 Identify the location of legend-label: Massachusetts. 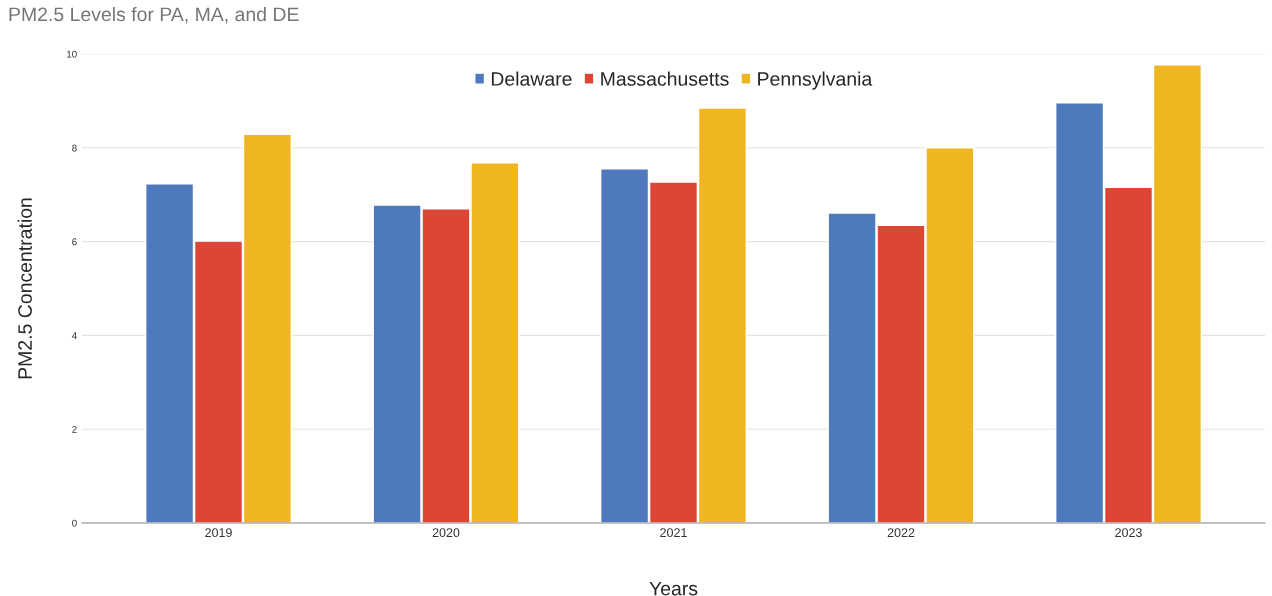
(665, 78).